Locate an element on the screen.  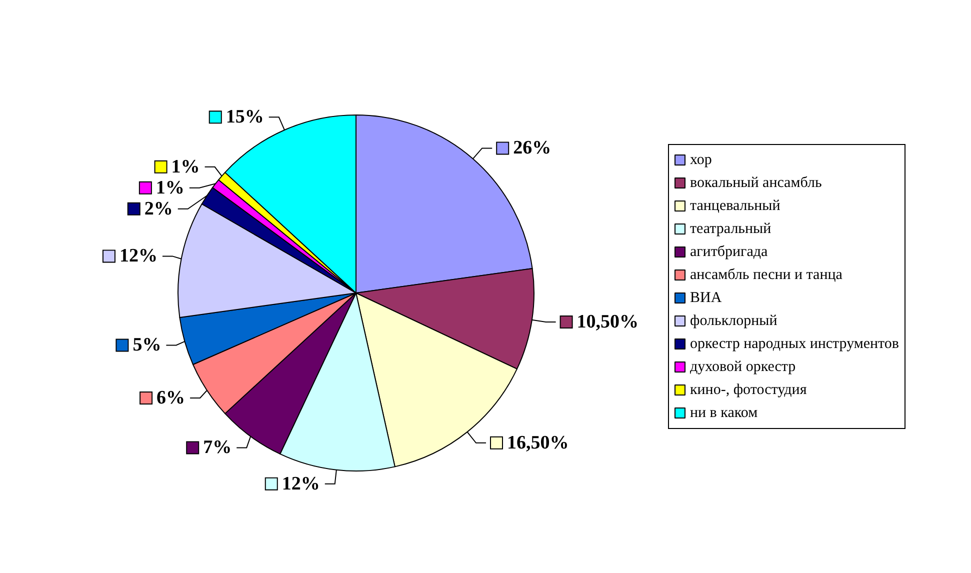
legend-label: оркестр народных инструментов is located at coordinates (795, 344).